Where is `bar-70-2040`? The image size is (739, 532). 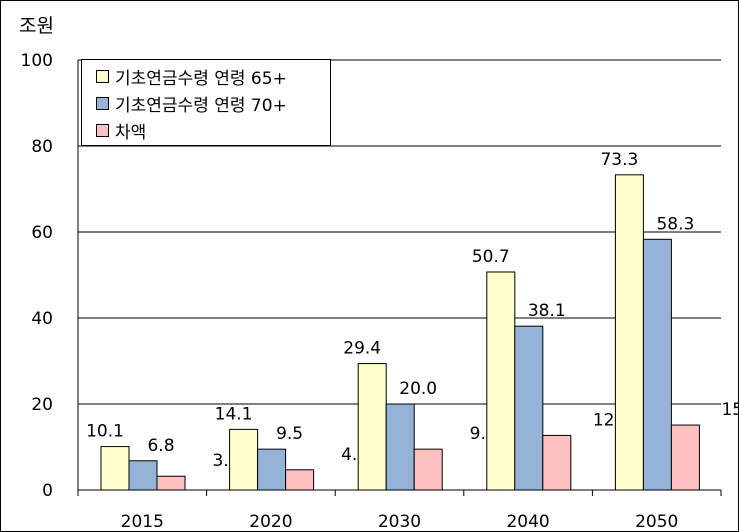
bar-70-2040 is located at coordinates (529, 408).